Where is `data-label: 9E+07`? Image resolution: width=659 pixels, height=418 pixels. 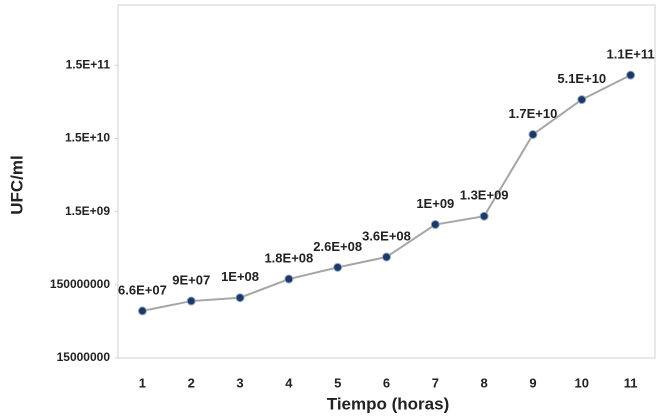 data-label: 9E+07 is located at coordinates (191, 279).